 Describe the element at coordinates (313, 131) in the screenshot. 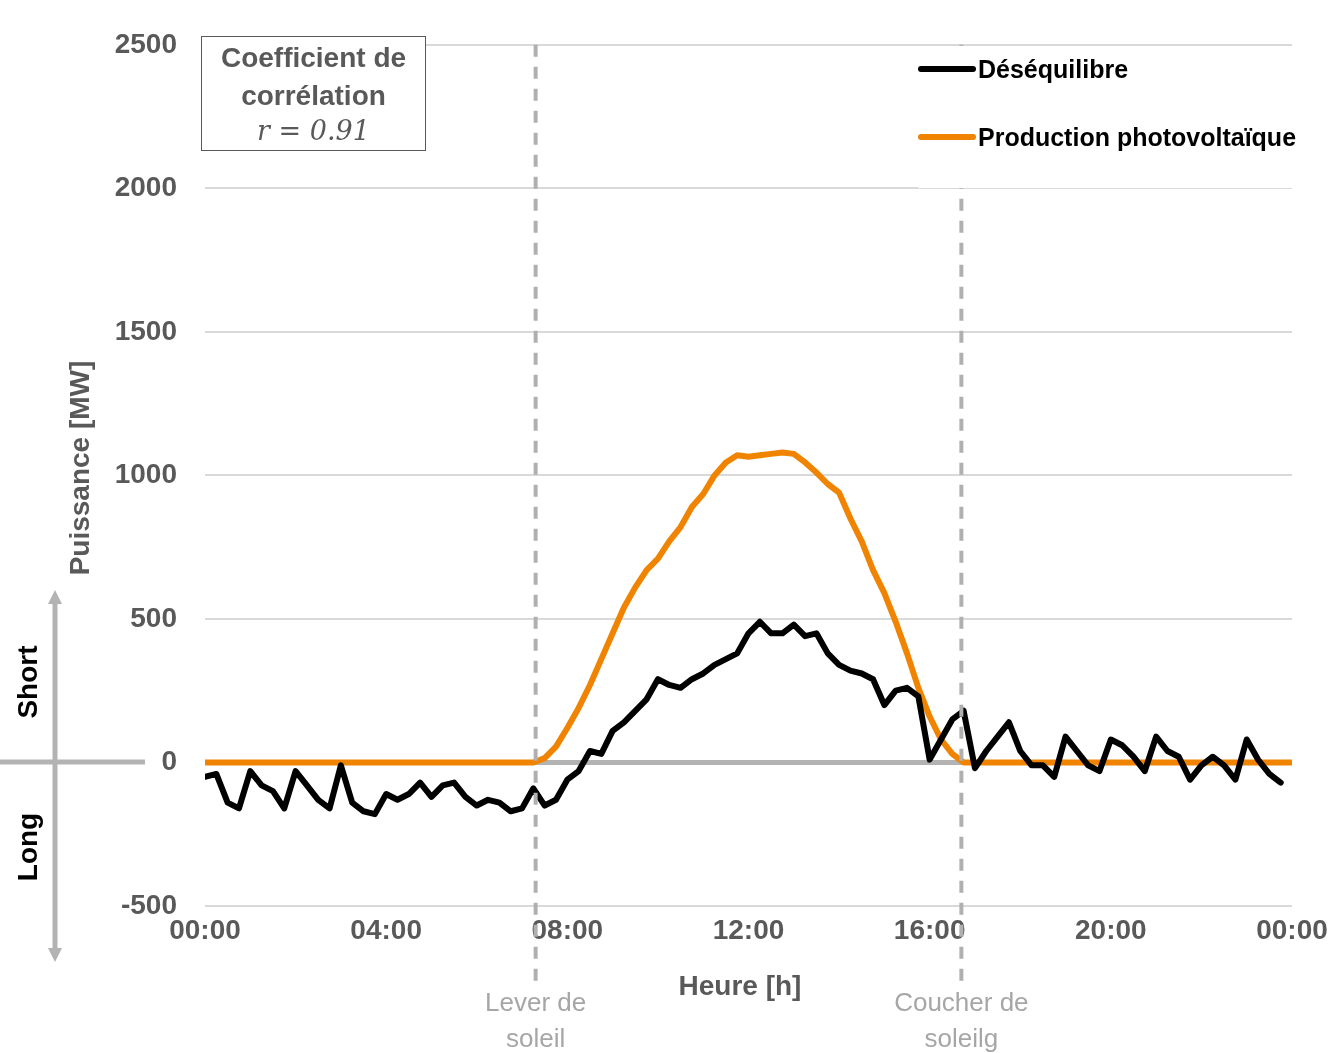

I see `annotation: r = 0.91` at that location.